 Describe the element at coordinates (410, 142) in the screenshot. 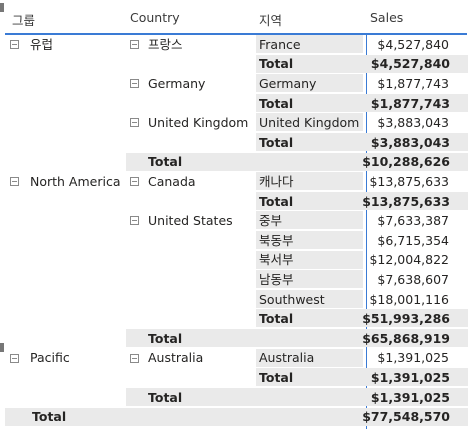

I see `country-total-value: $3,883,043` at that location.